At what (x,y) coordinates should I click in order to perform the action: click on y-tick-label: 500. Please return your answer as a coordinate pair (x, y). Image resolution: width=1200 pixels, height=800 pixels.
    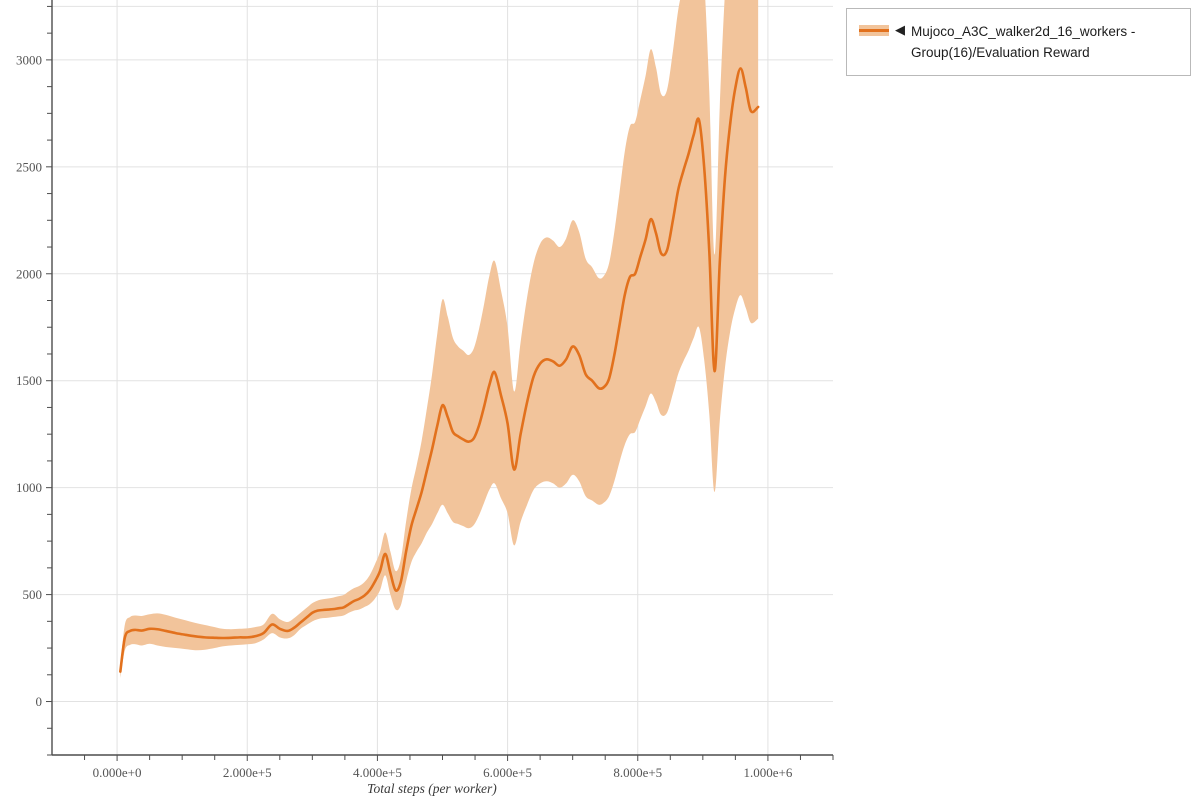
    Looking at the image, I should click on (33, 594).